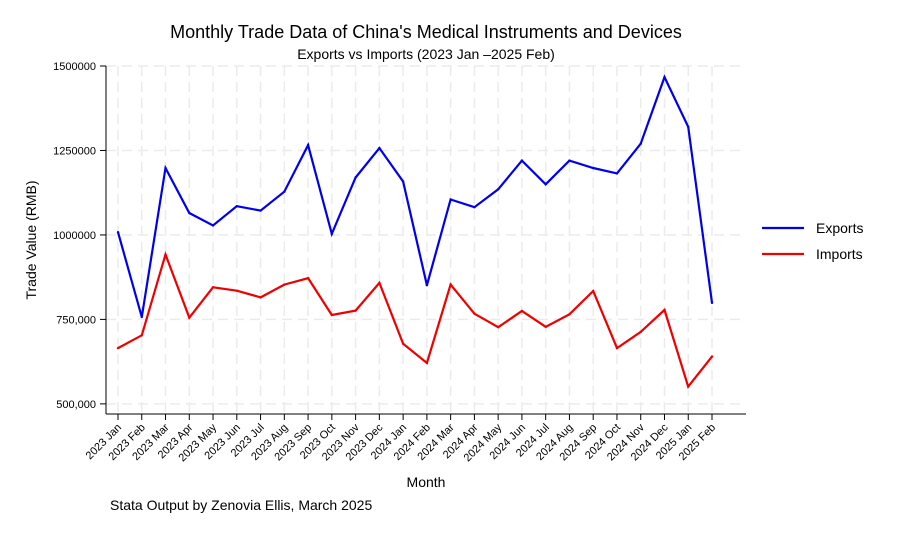 This screenshot has height=534, width=904. I want to click on y-tick-label: 500,000, so click(76, 405).